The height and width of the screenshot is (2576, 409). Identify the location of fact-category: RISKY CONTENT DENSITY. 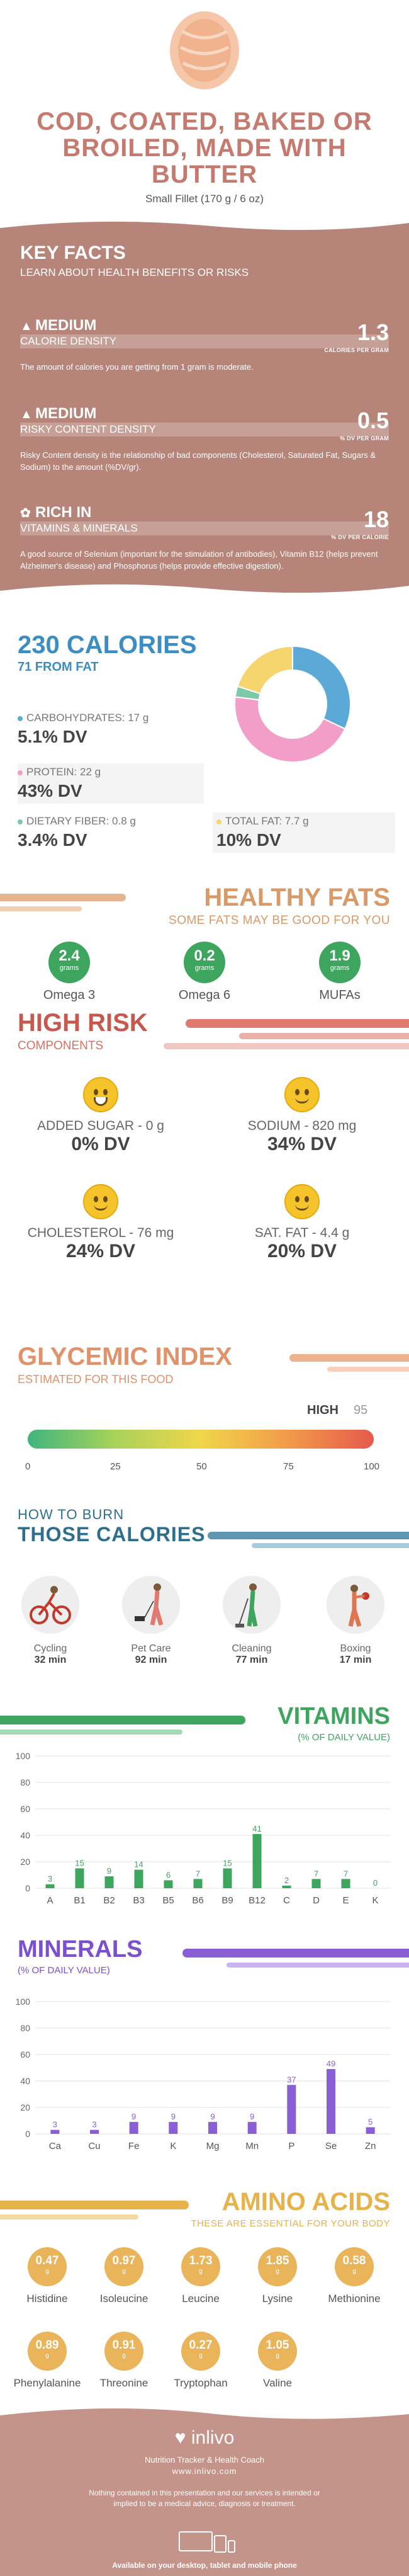
(204, 429).